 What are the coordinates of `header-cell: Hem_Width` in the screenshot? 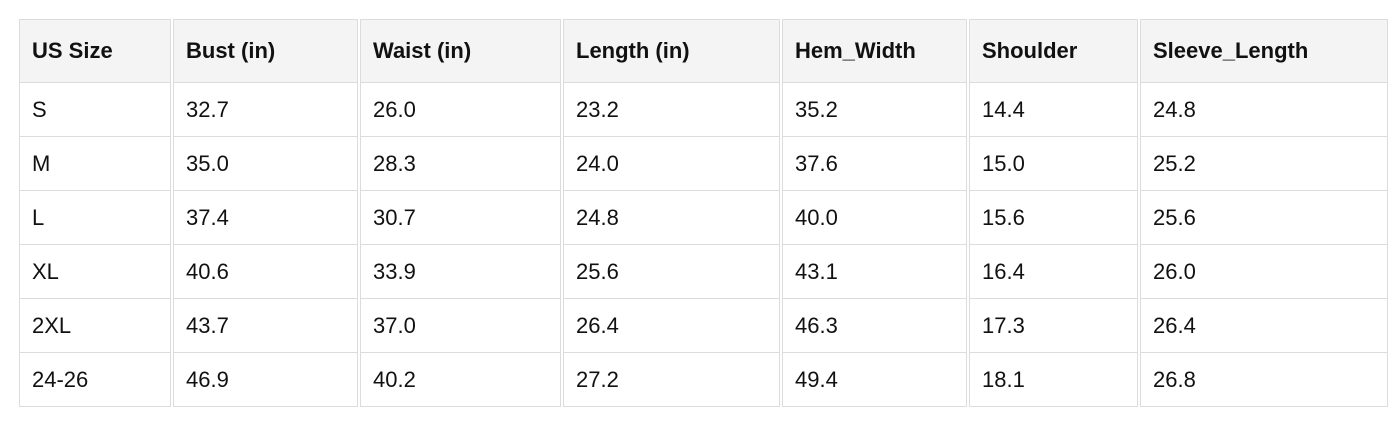 It's located at (874, 51).